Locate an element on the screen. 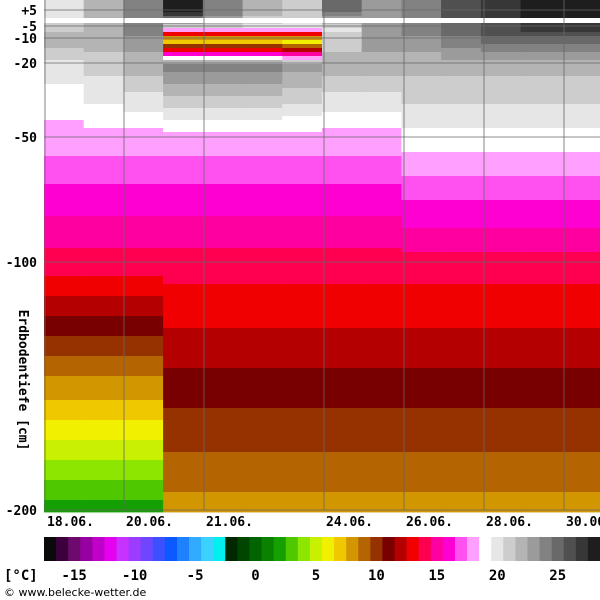  y-tick-label: -200 is located at coordinates (21, 511).